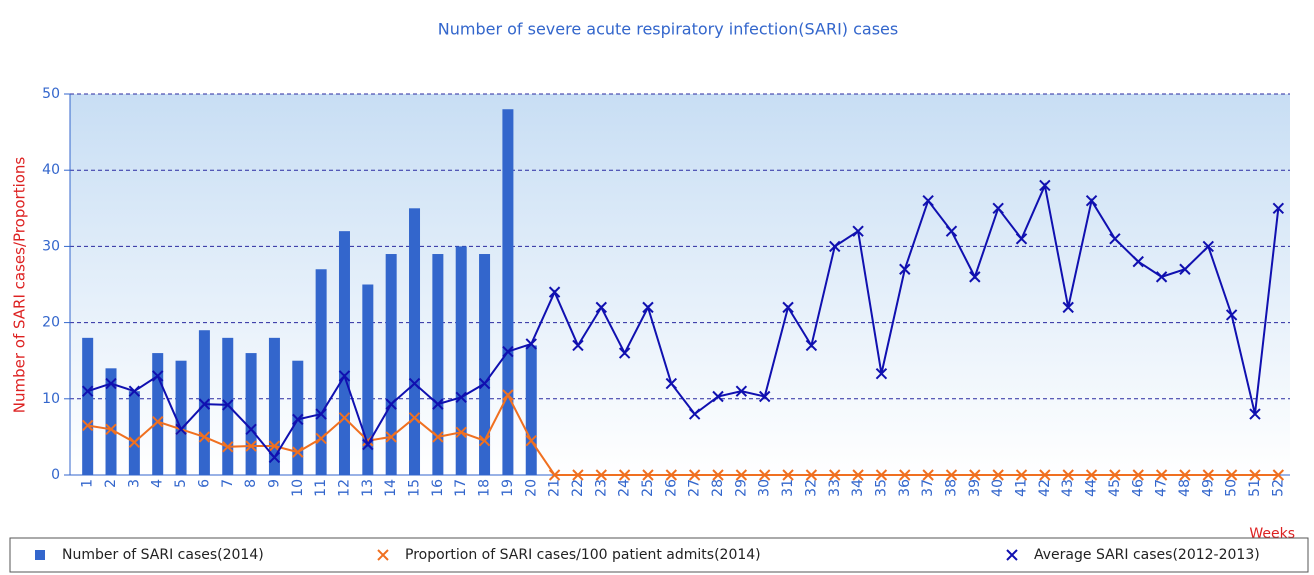 The image size is (1314, 575). I want to click on x-tick-label: 14, so click(391, 488).